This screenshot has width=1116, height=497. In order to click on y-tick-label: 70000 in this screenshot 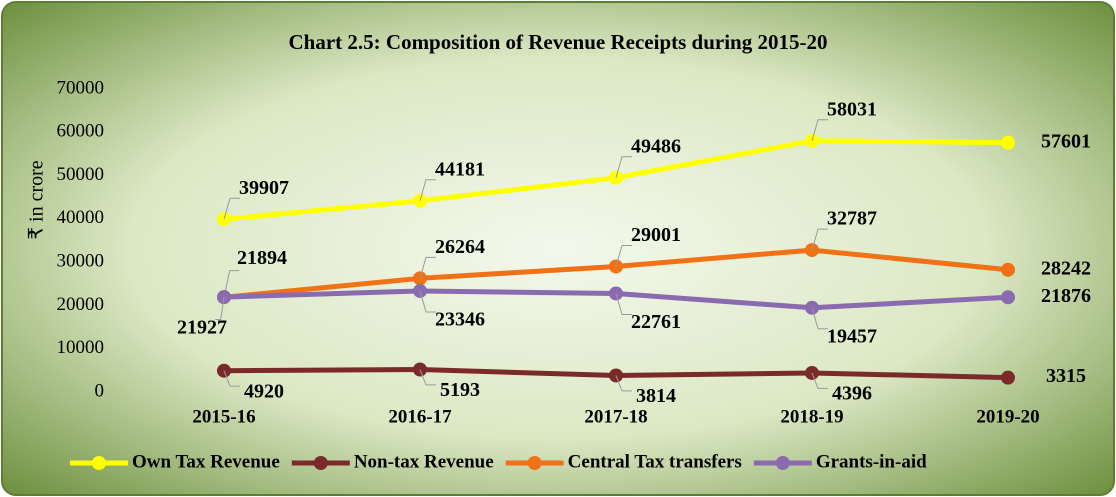, I will do `click(81, 87)`.